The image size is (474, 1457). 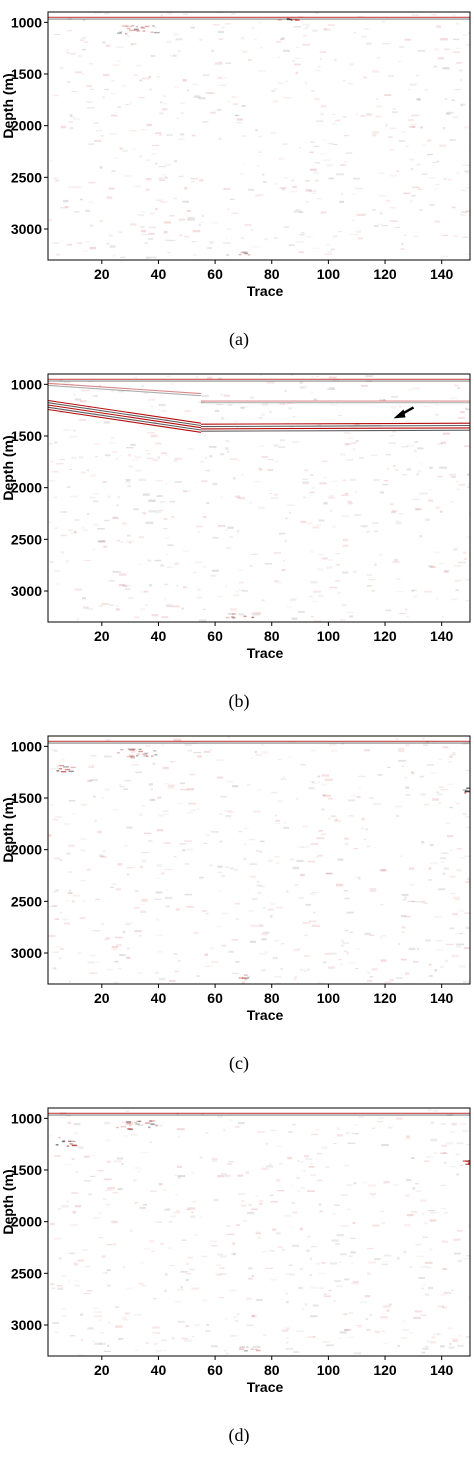 I want to click on panel-caption: (d), so click(x=239, y=1435).